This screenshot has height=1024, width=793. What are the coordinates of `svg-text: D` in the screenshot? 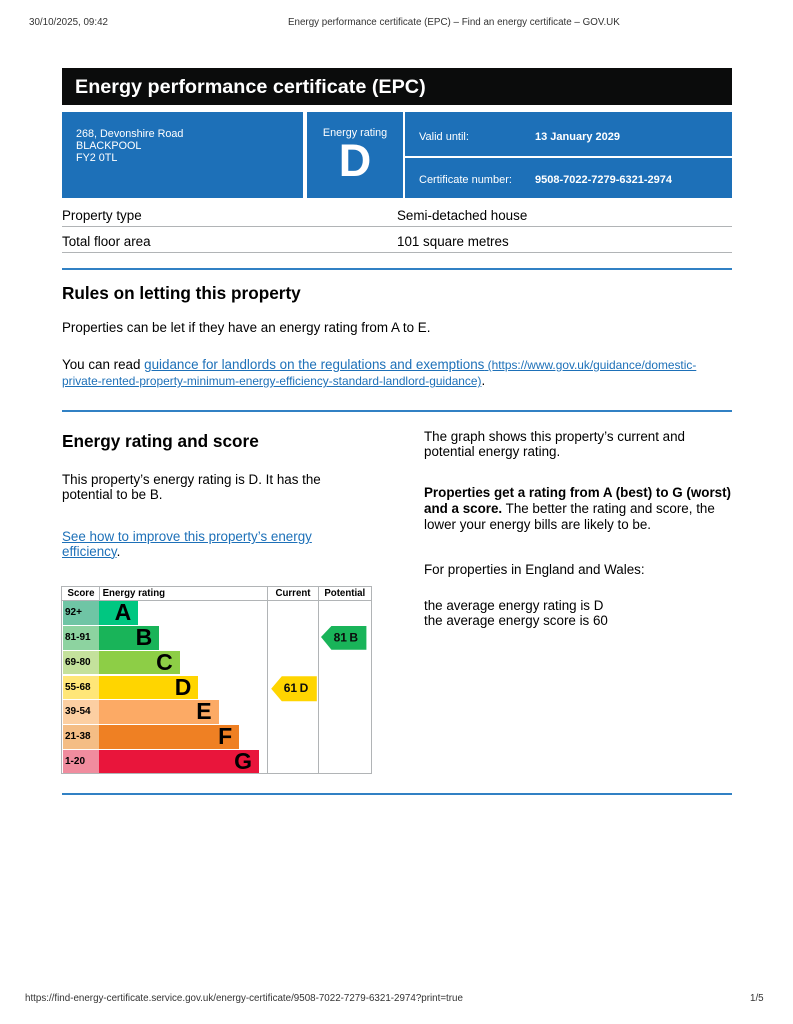 It's located at (304, 688).